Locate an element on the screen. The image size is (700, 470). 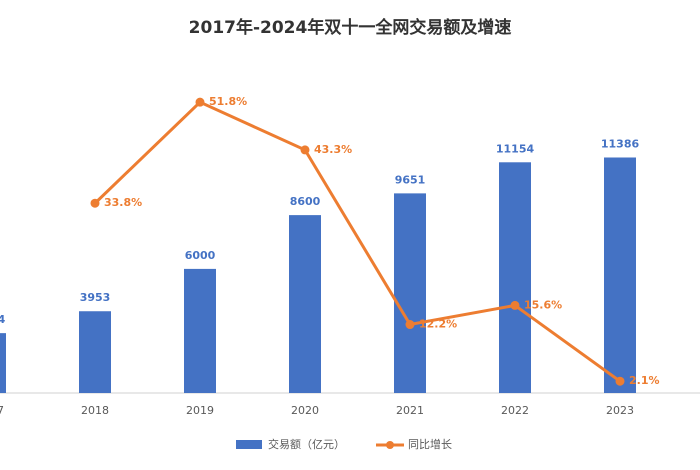
data-label: 33.8% is located at coordinates (123, 202).